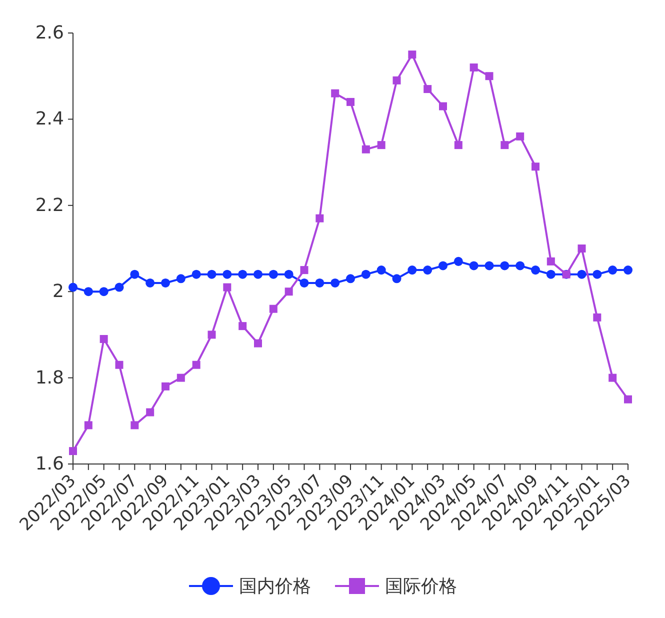  What do you see at coordinates (49, 119) in the screenshot?
I see `y-tick-label: 2.4` at bounding box center [49, 119].